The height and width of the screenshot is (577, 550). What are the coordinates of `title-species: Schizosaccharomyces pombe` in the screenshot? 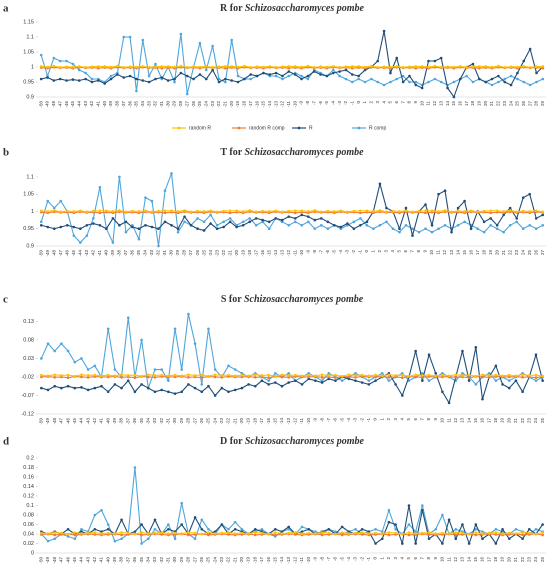 It's located at (304, 299).